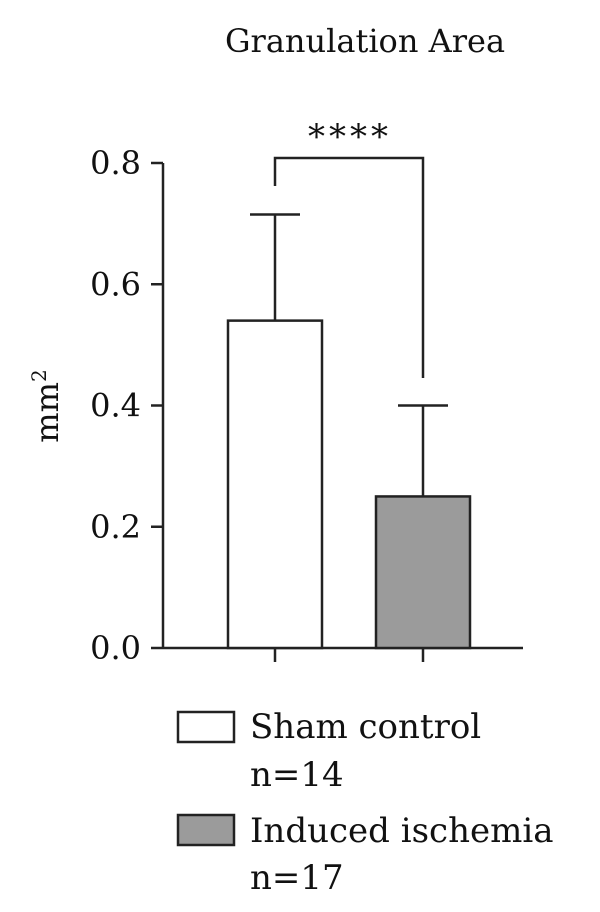 This screenshot has height=912, width=600. What do you see at coordinates (365, 727) in the screenshot?
I see `legend-label: Sham control` at bounding box center [365, 727].